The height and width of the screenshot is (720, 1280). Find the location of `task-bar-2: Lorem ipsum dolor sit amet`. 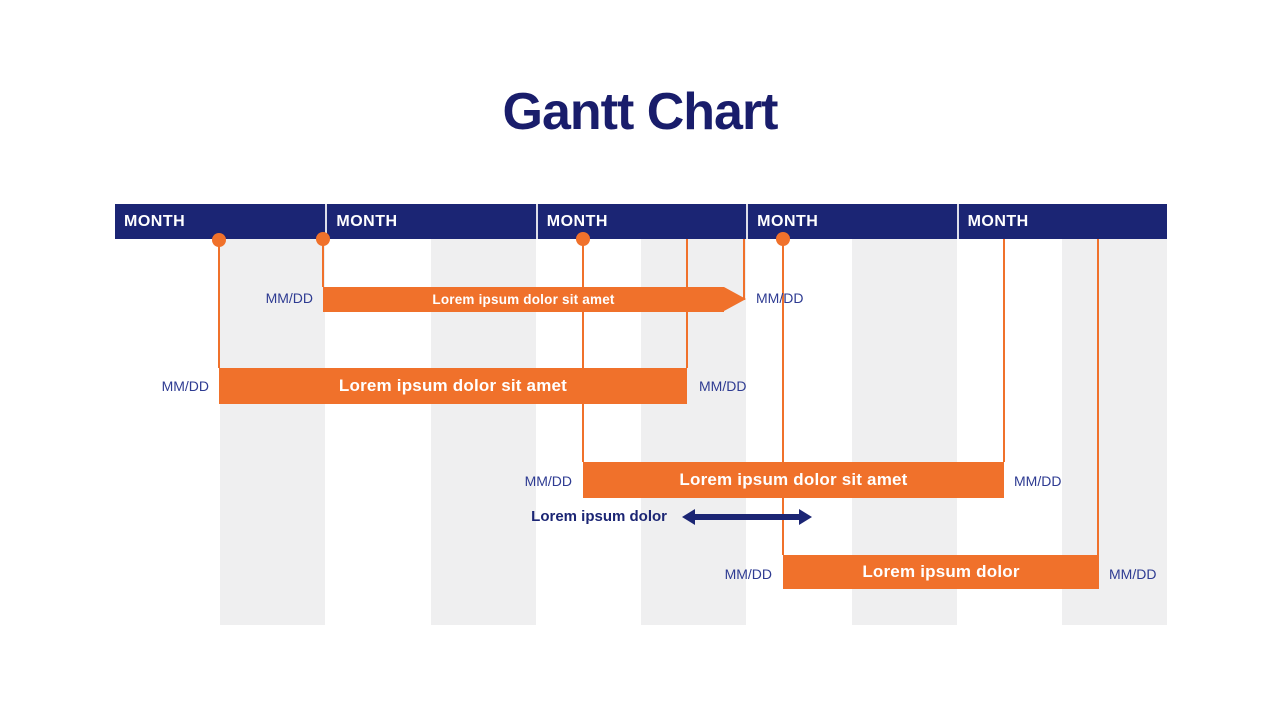

task-bar-2: Lorem ipsum dolor sit amet is located at coordinates (453, 386).